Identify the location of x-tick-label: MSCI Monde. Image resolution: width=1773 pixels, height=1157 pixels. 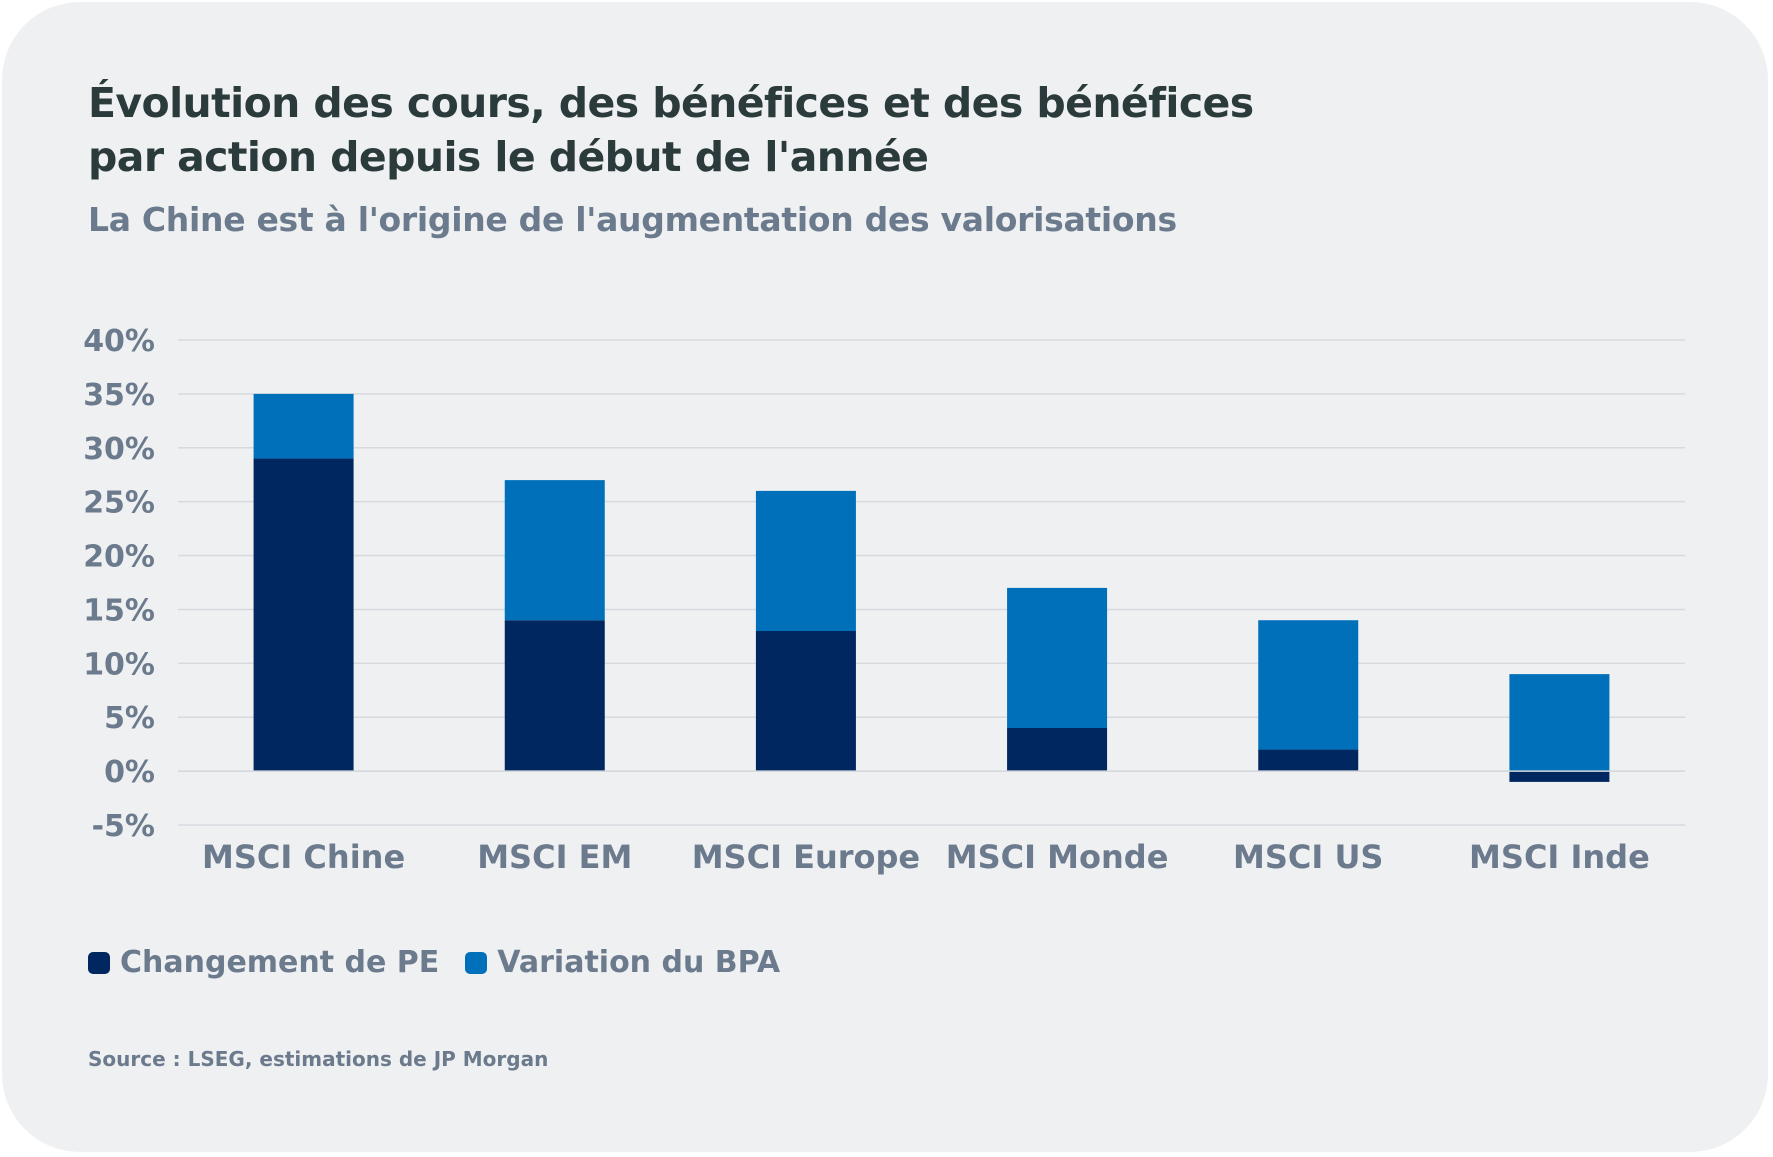
(1057, 857).